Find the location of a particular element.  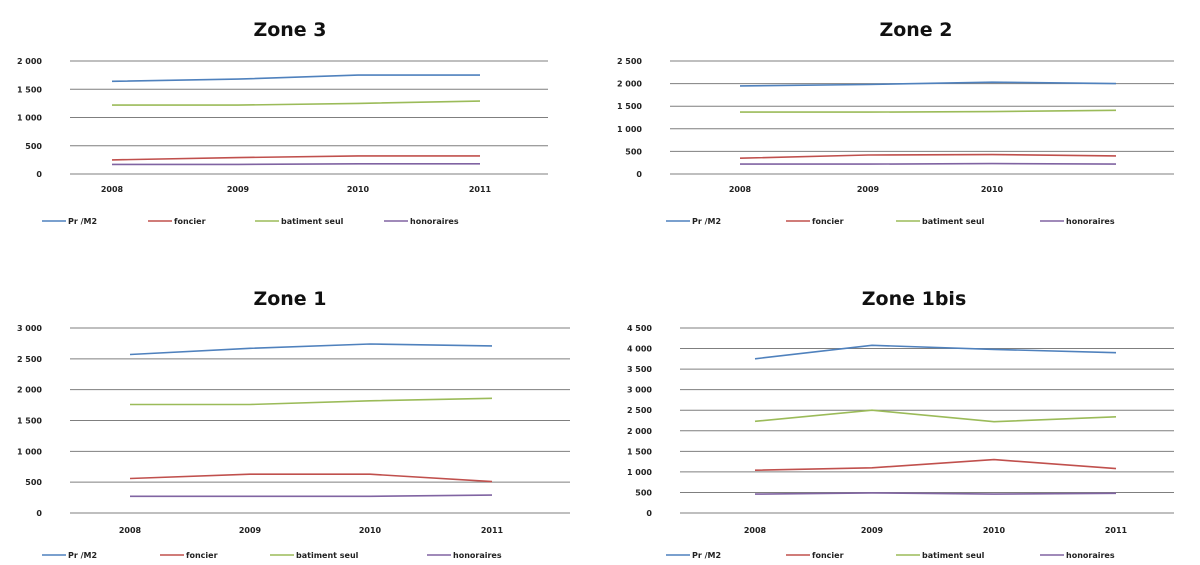

chart-title: Zone 2 is located at coordinates (915, 30).